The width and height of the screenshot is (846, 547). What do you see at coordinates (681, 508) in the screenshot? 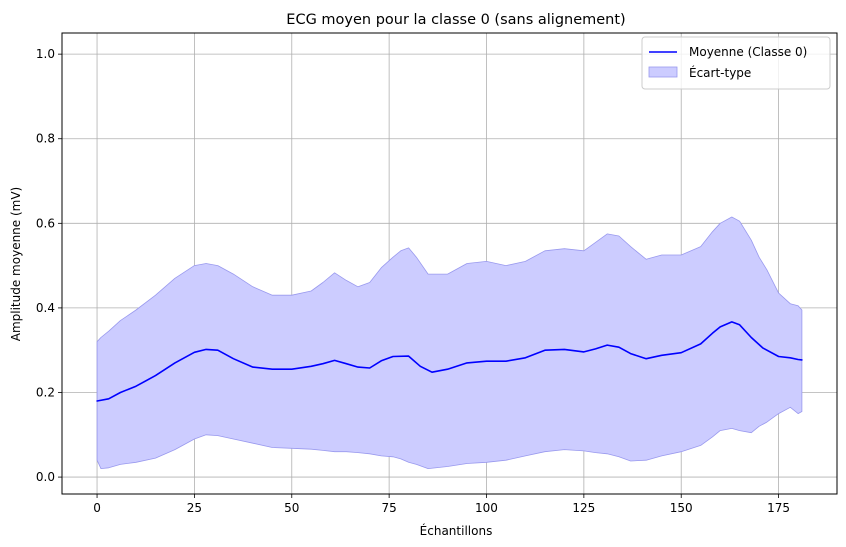
I see `x-tick-label: 150` at bounding box center [681, 508].